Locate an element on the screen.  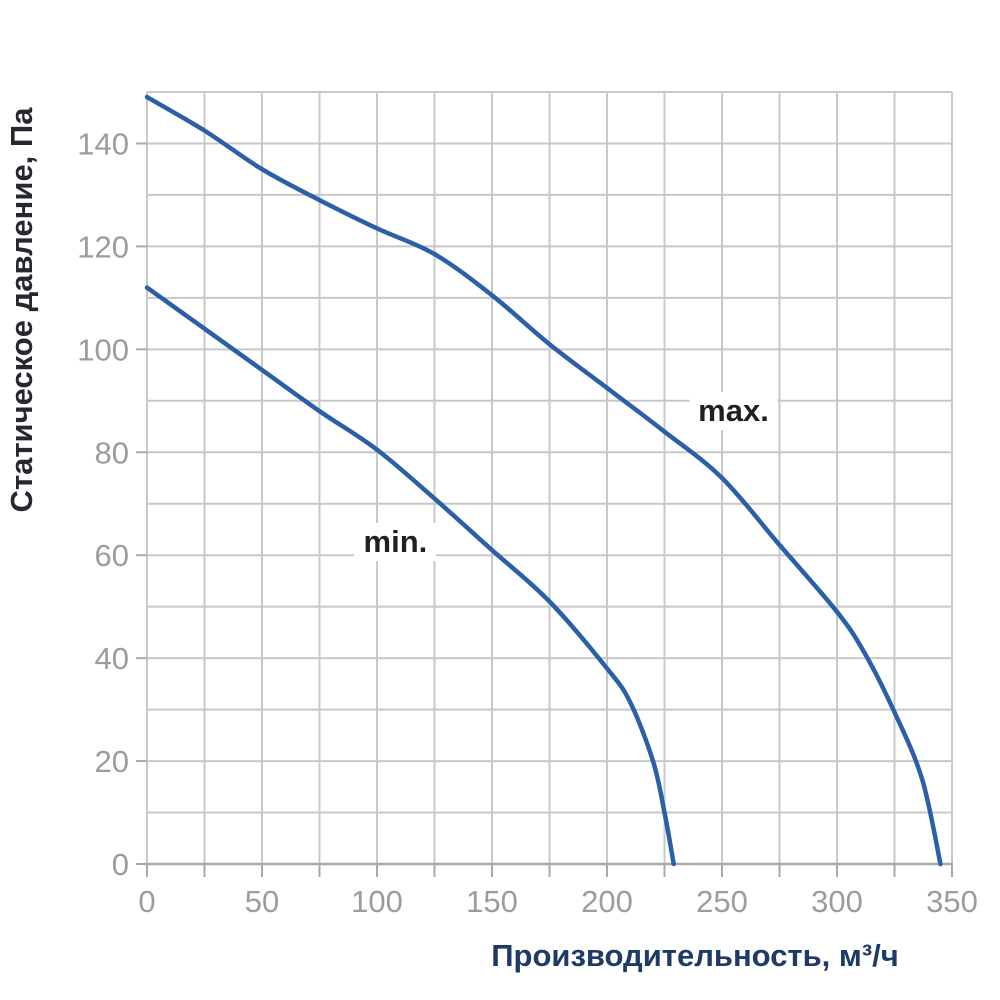
x-tick-label: 200 is located at coordinates (607, 901).